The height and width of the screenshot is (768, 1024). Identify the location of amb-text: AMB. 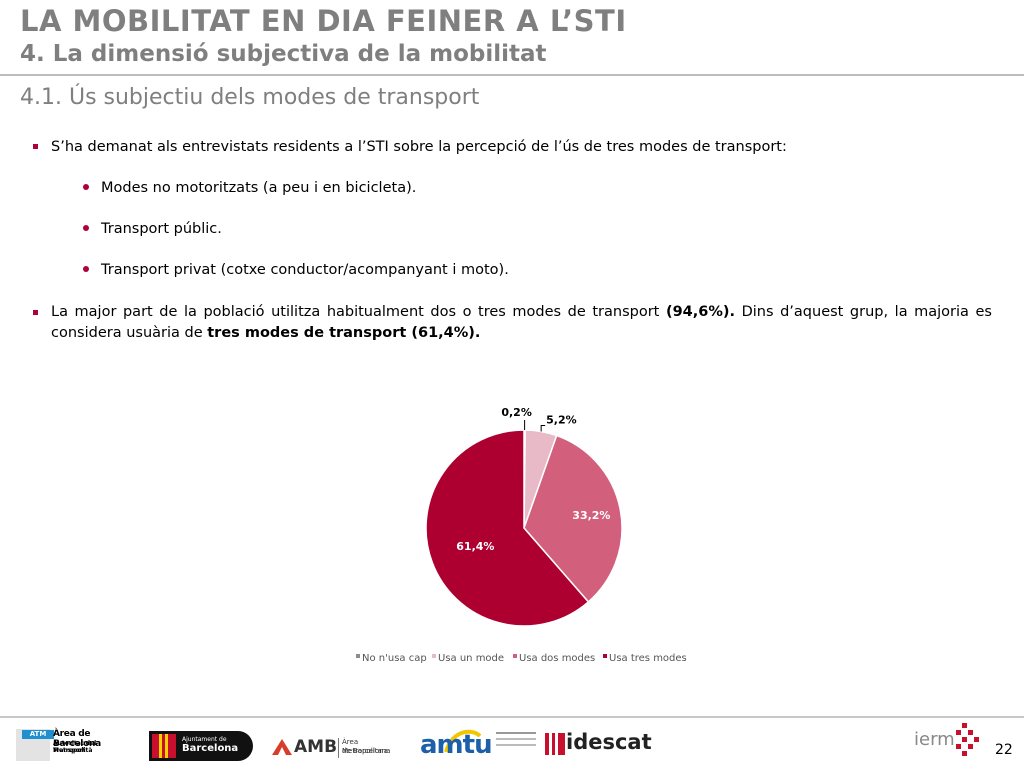
(316, 747).